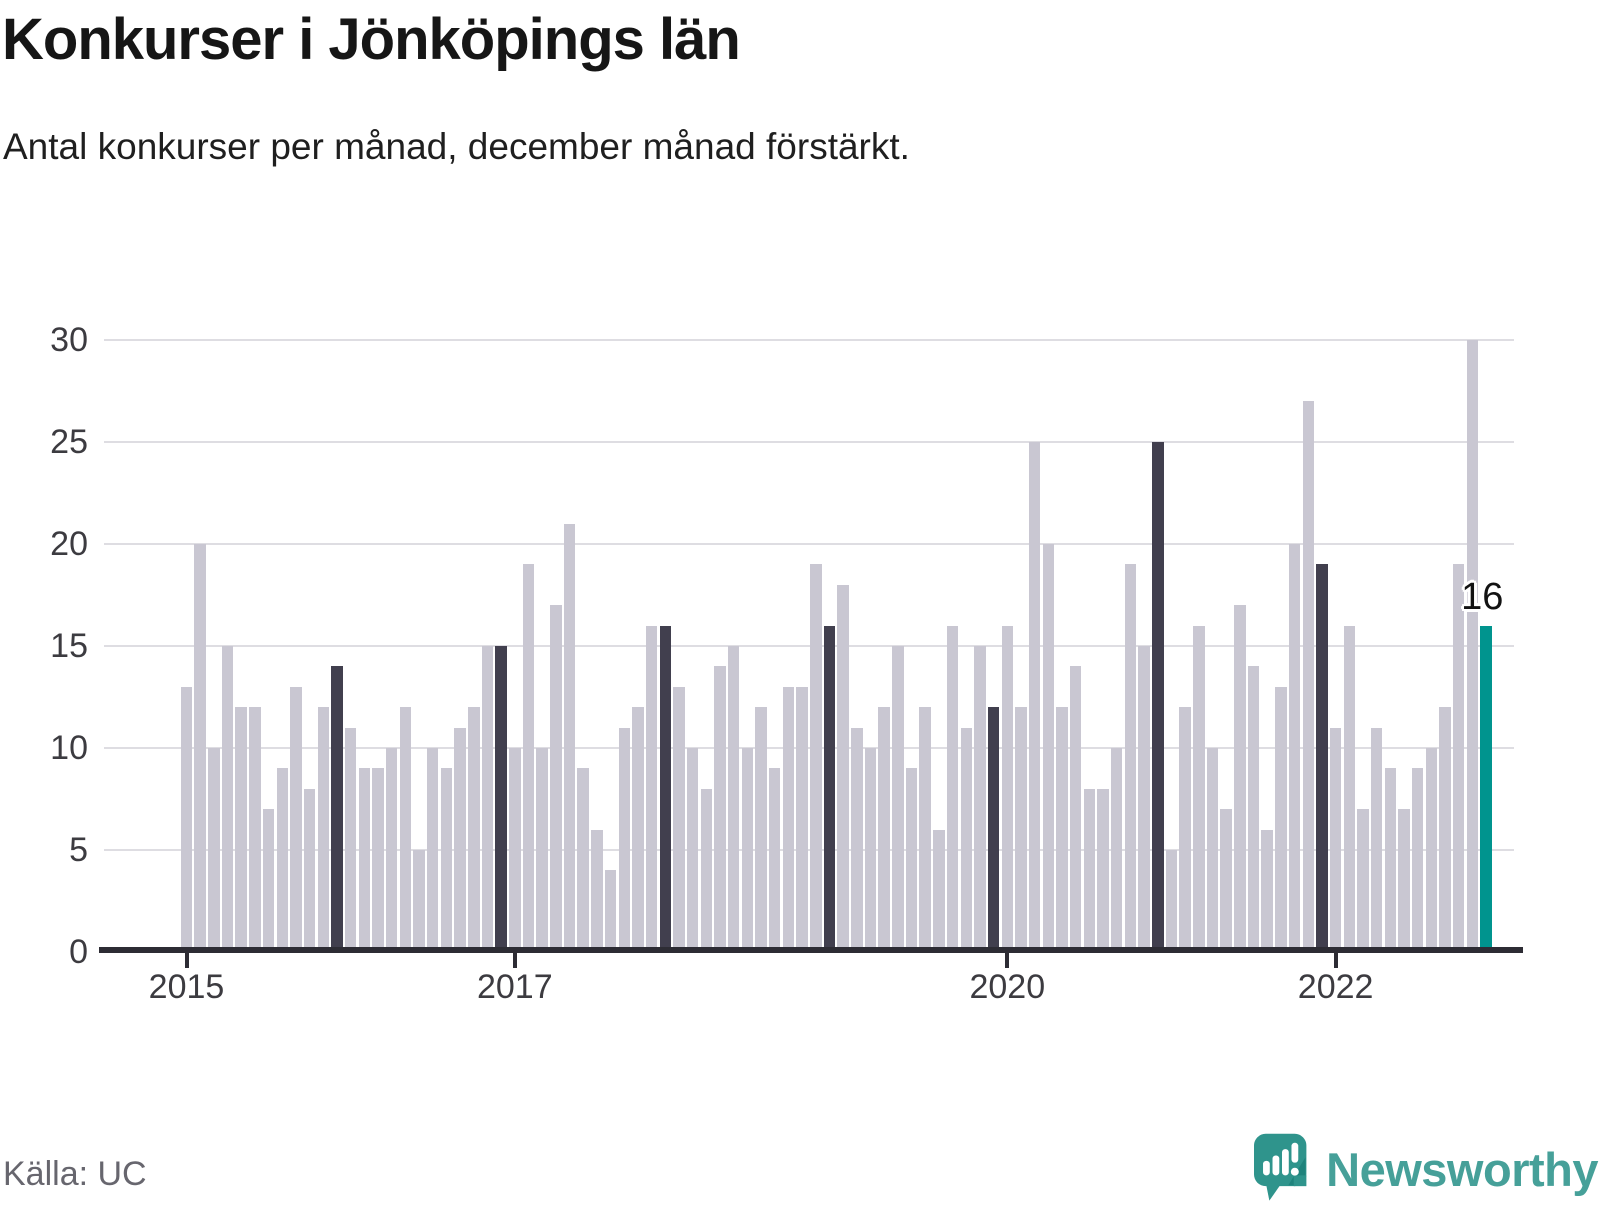 Image resolution: width=1600 pixels, height=1206 pixels. Describe the element at coordinates (1240, 778) in the screenshot. I see `bar-jun-2021` at that location.